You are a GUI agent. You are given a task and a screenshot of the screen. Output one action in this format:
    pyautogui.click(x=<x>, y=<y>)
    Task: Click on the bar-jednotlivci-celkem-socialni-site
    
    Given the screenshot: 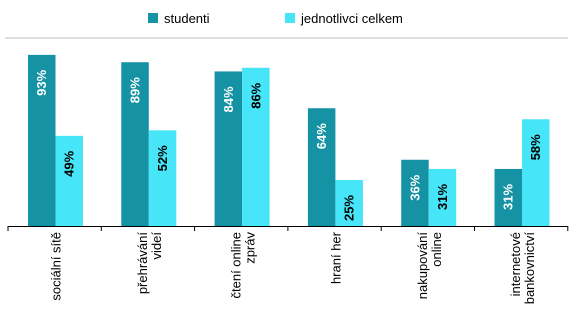 What is the action you would take?
    pyautogui.click(x=69, y=180)
    